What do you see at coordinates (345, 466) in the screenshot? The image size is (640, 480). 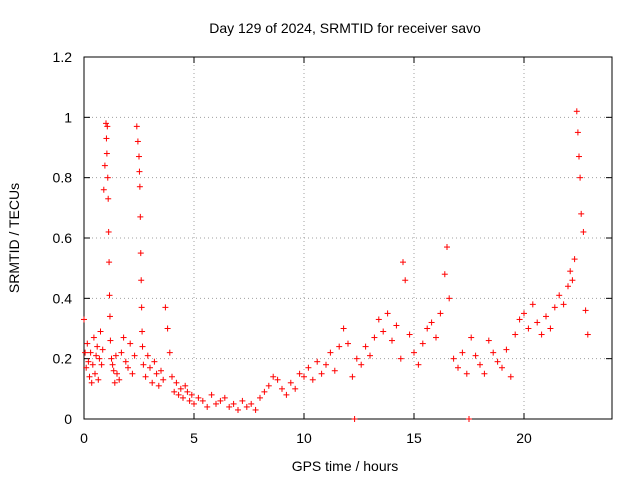 I see `x-axis-label: GPS time / hours` at bounding box center [345, 466].